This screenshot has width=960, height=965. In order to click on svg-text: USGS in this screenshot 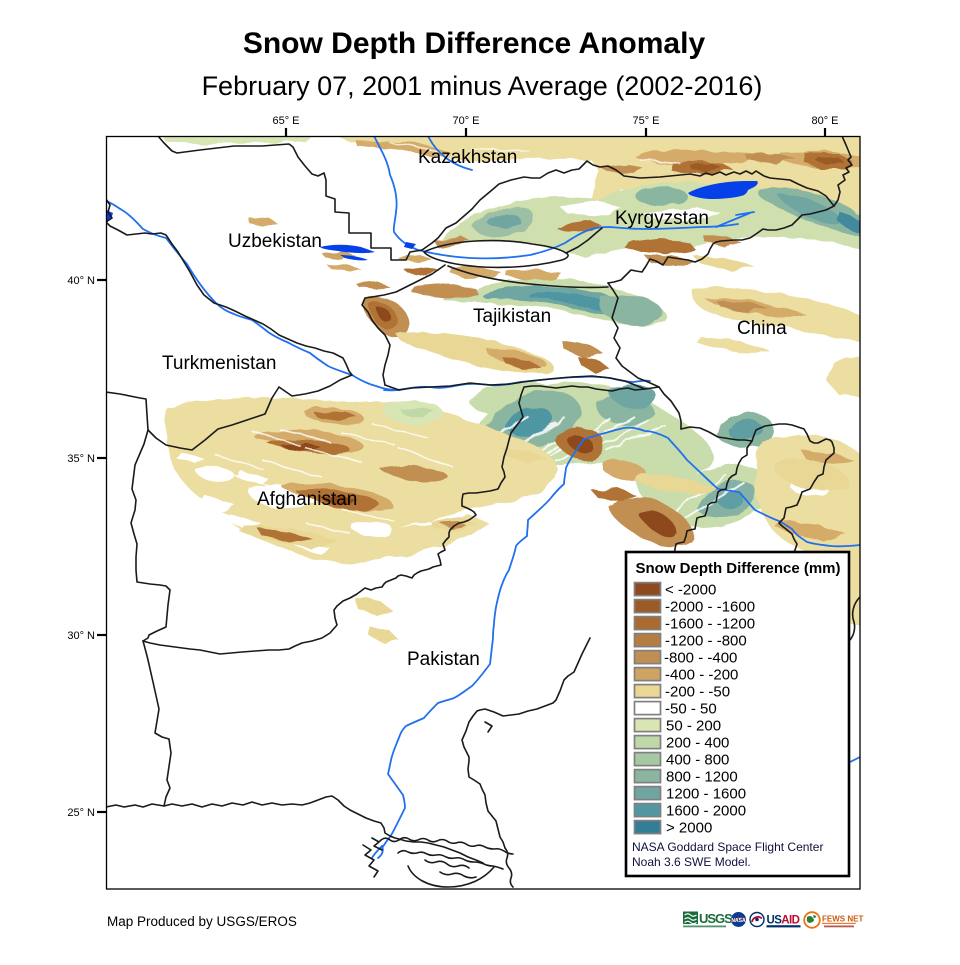, I will do `click(716, 918)`.